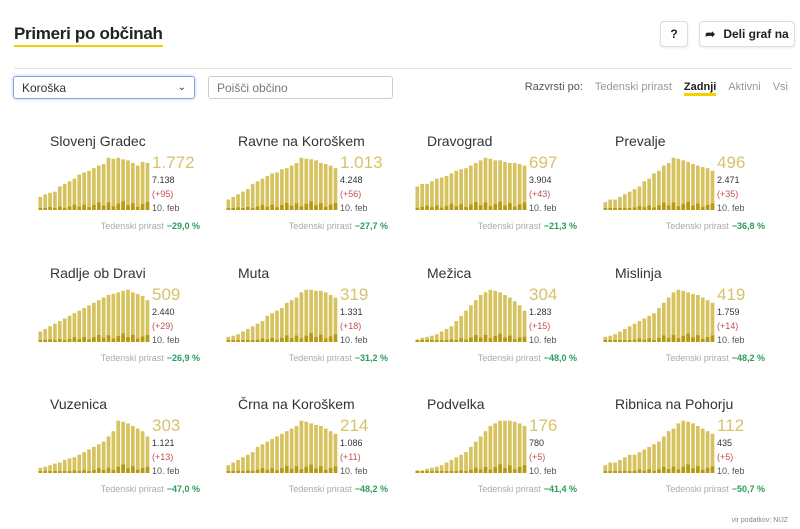 This screenshot has height=529, width=800. I want to click on municipality-name: Ravne na Koroškem, so click(301, 141).